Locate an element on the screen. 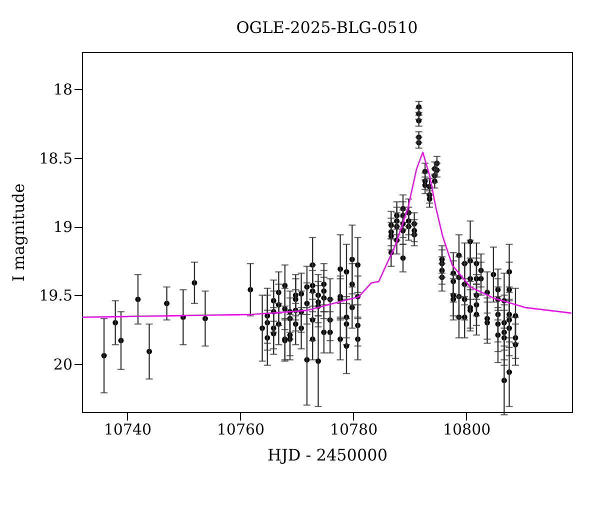 Image resolution: width=600 pixels, height=512 pixels. chart-title: OGLE-2025-BLG-0510 is located at coordinates (327, 27).